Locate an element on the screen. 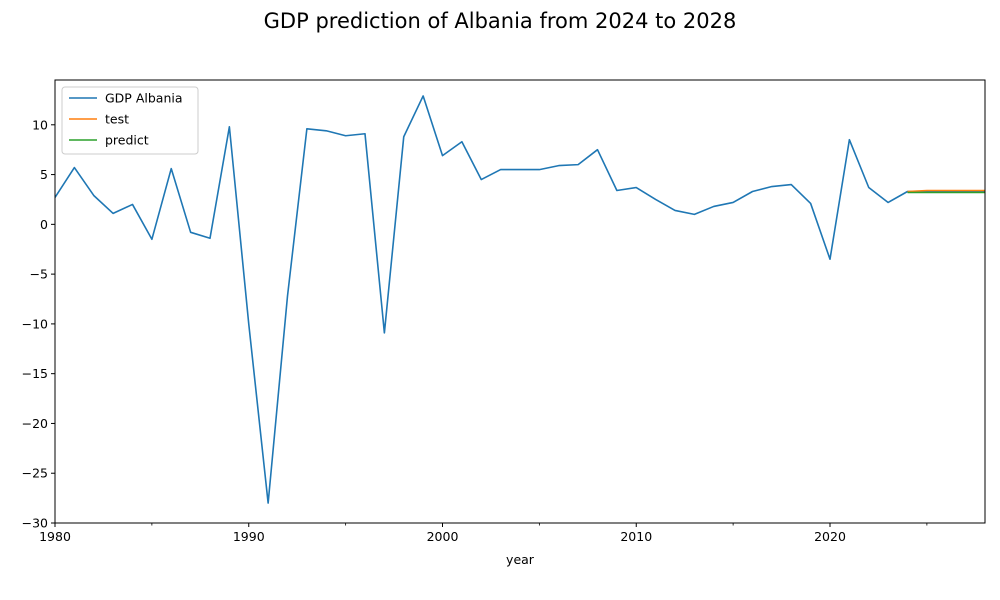 The width and height of the screenshot is (1000, 600). y-tick-label: −20 is located at coordinates (35, 423).